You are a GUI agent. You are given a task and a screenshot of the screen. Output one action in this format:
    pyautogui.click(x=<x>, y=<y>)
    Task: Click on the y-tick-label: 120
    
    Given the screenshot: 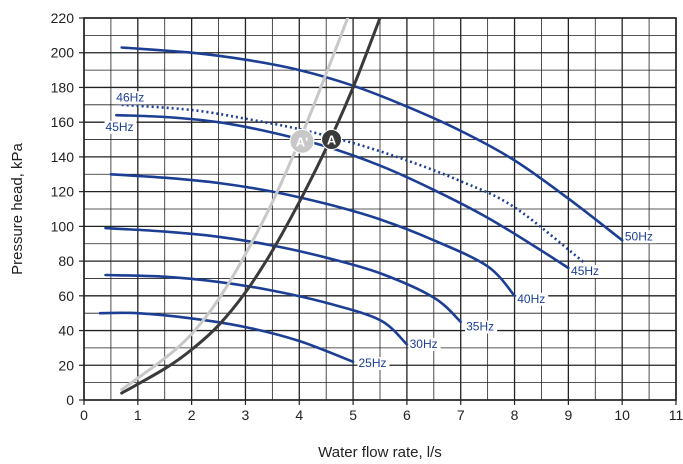 What is the action you would take?
    pyautogui.click(x=63, y=192)
    